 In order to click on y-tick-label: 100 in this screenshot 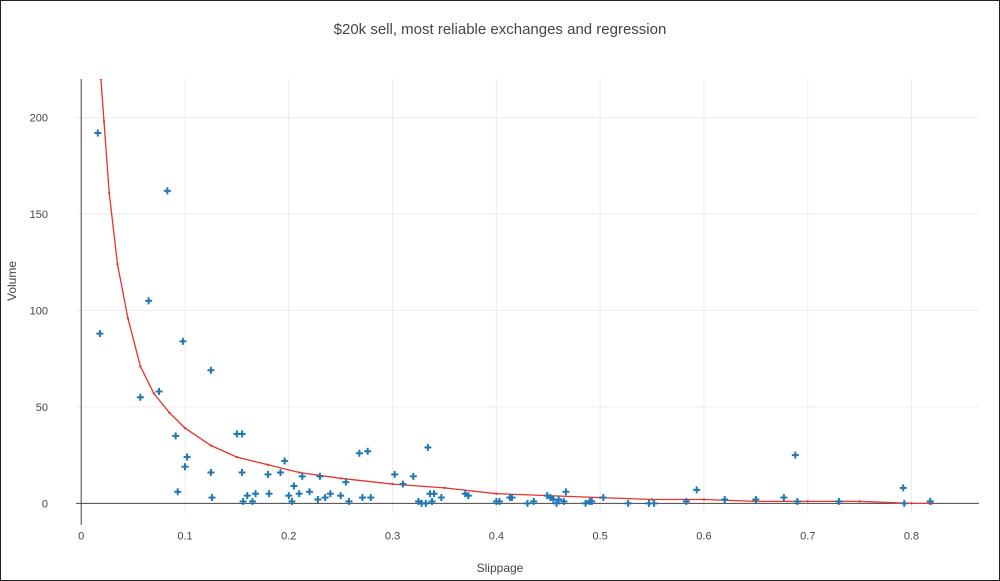, I will do `click(39, 311)`.